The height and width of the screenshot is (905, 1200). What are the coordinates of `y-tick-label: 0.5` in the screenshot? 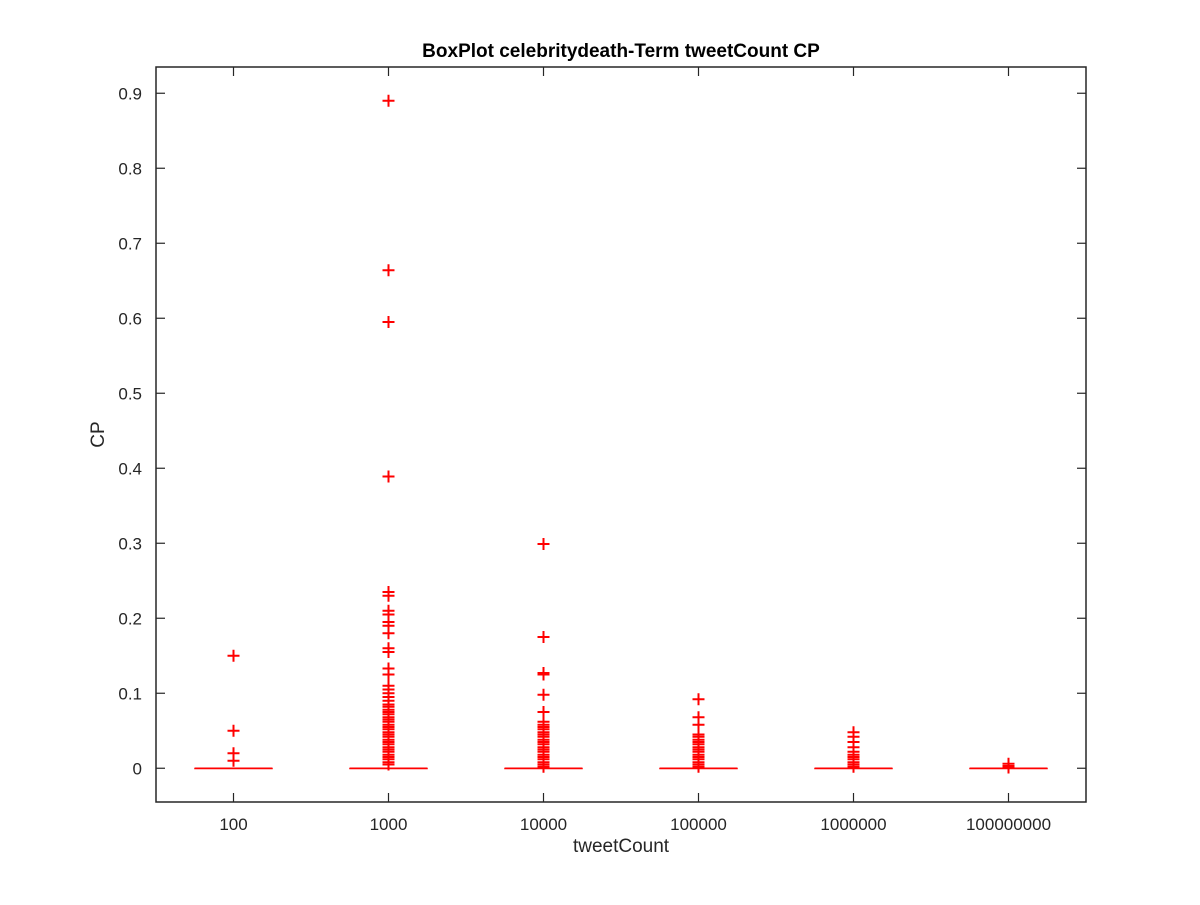 It's located at (130, 393).